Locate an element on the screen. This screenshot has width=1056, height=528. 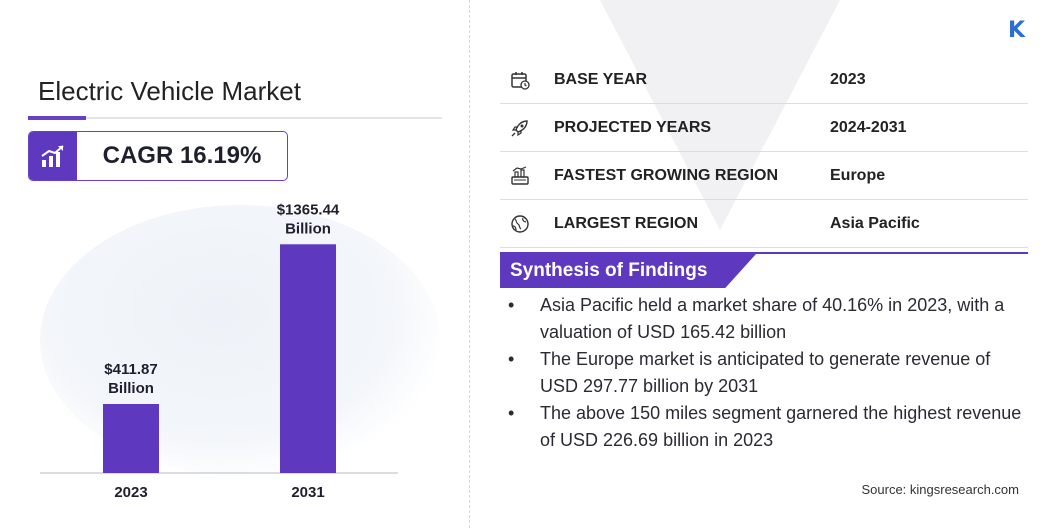
info-row-fastest-region: FASTEST GROWING REGION Europe is located at coordinates (764, 176).